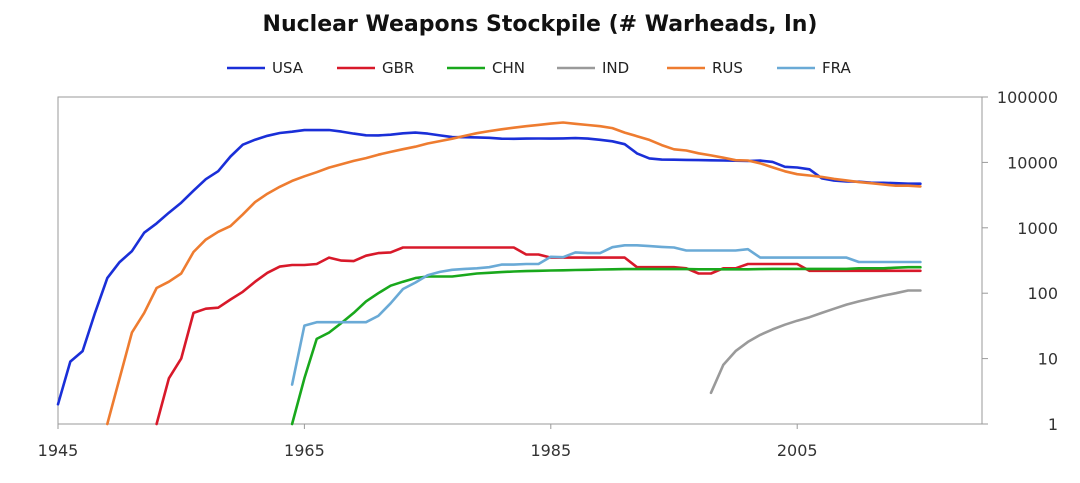  What do you see at coordinates (288, 68) in the screenshot?
I see `legend-label: USA` at bounding box center [288, 68].